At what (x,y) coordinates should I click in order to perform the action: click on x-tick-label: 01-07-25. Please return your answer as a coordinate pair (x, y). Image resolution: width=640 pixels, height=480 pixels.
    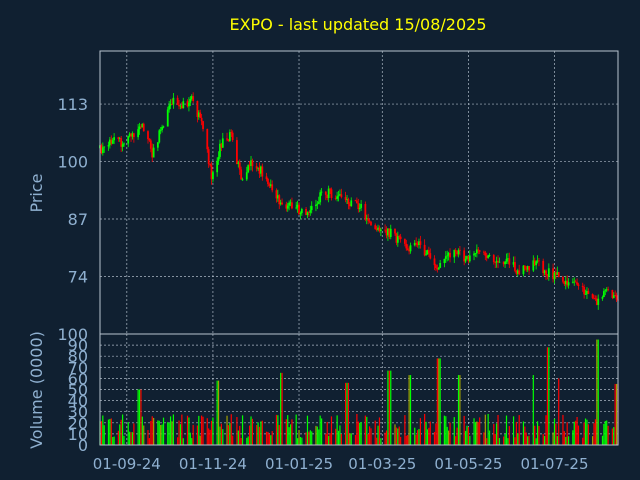
    Looking at the image, I should click on (554, 464).